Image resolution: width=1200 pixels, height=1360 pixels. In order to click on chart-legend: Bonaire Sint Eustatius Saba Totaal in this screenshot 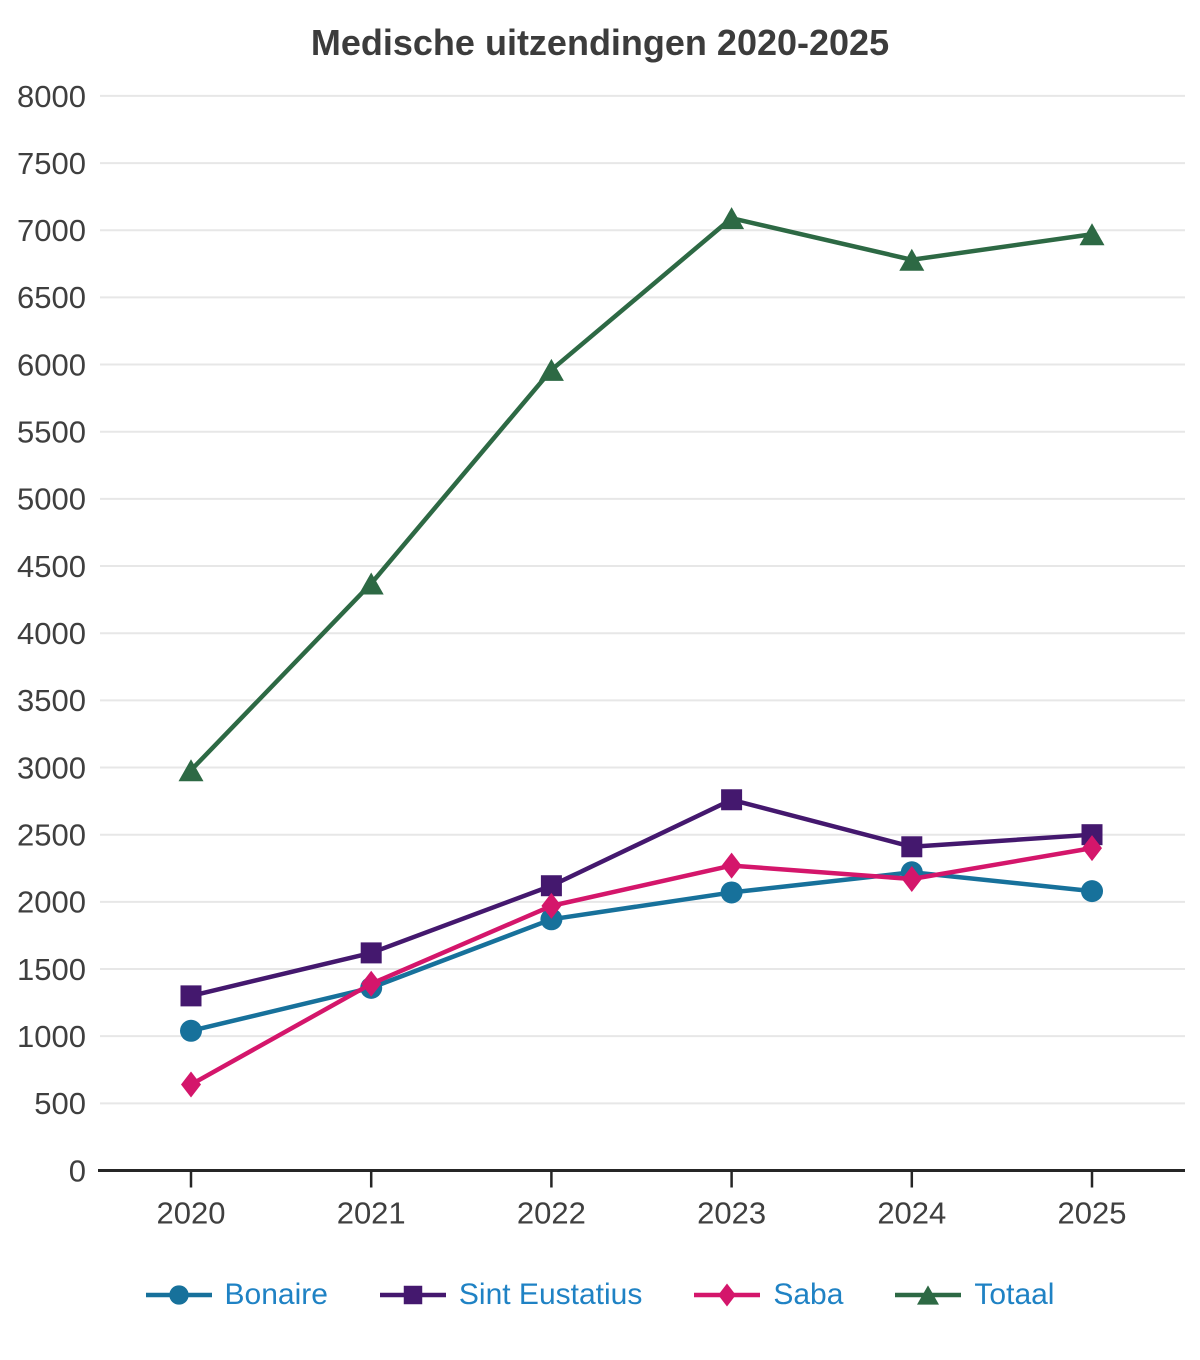, I will do `click(600, 1295)`.